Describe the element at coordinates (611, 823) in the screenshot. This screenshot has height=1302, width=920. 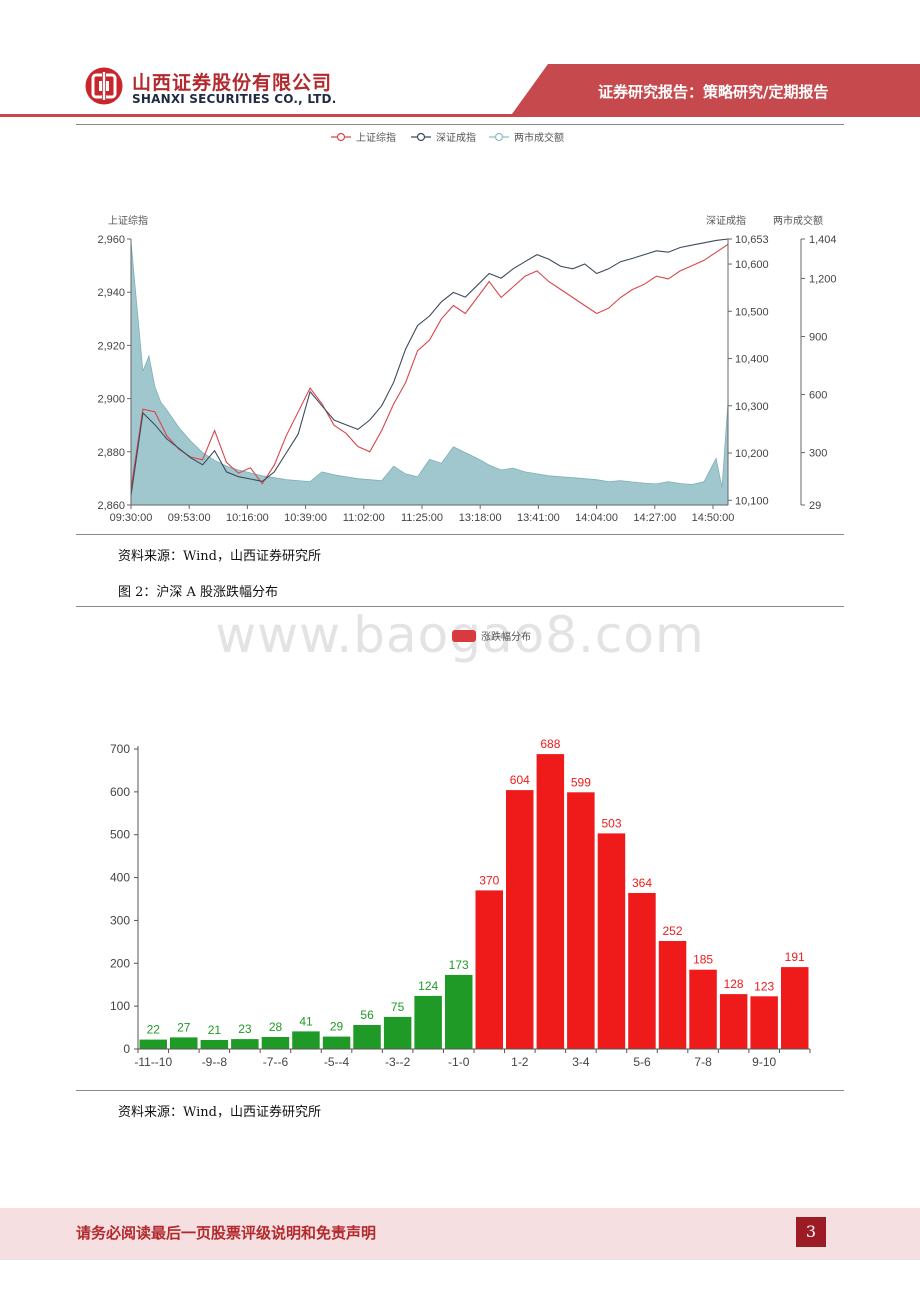
I see `bar-value-label: 503` at that location.